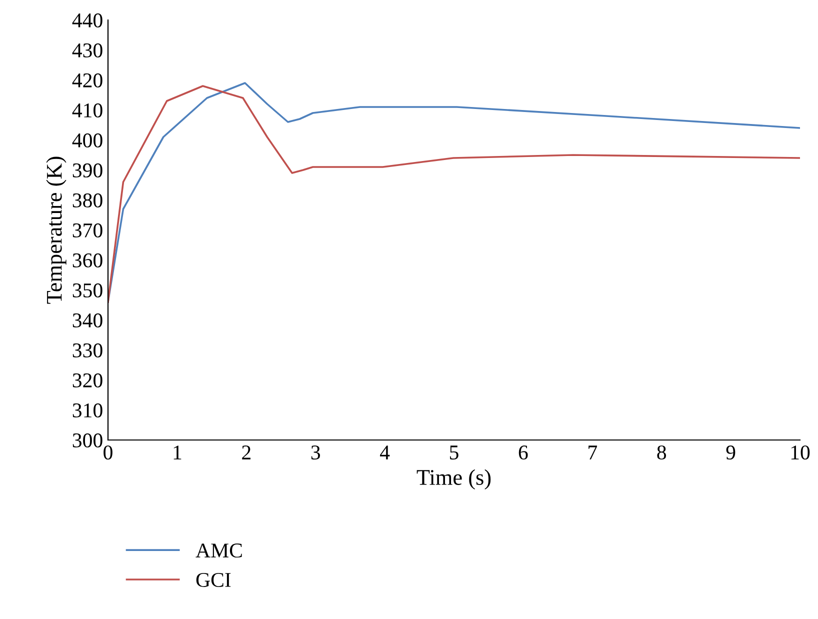  Describe the element at coordinates (219, 551) in the screenshot. I see `legend-label: AMC` at that location.